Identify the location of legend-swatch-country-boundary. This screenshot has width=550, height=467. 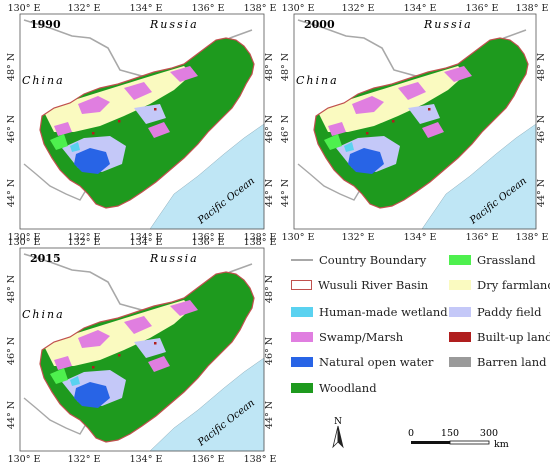
(302, 260).